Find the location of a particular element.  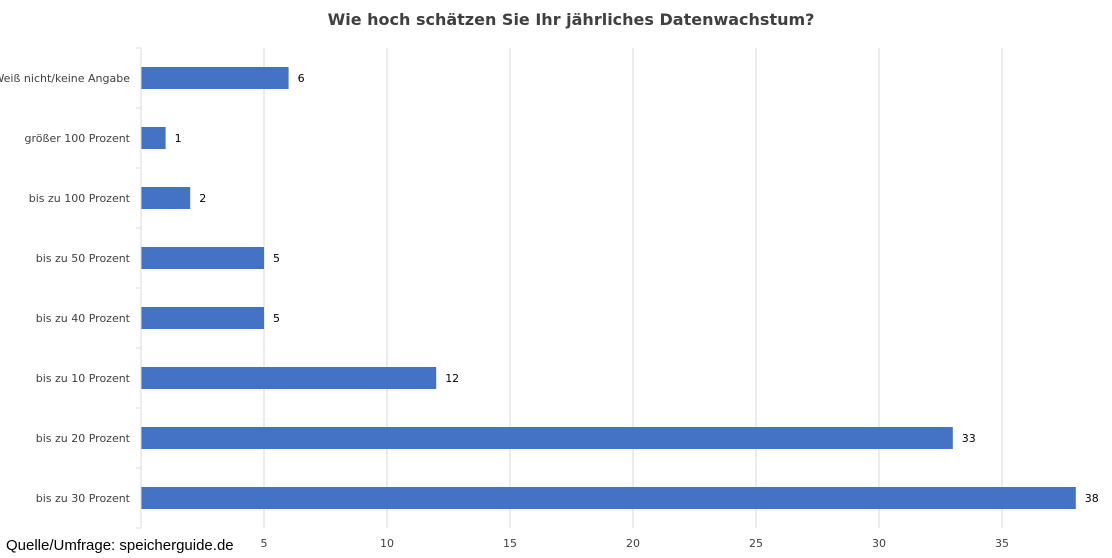

data-label: 12 is located at coordinates (452, 378).